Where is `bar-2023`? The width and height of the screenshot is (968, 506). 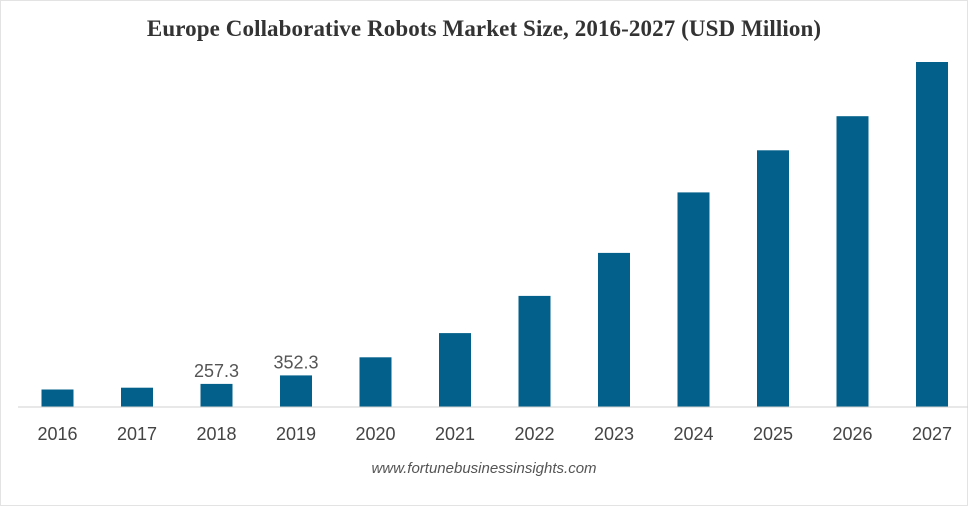
bar-2023 is located at coordinates (614, 329).